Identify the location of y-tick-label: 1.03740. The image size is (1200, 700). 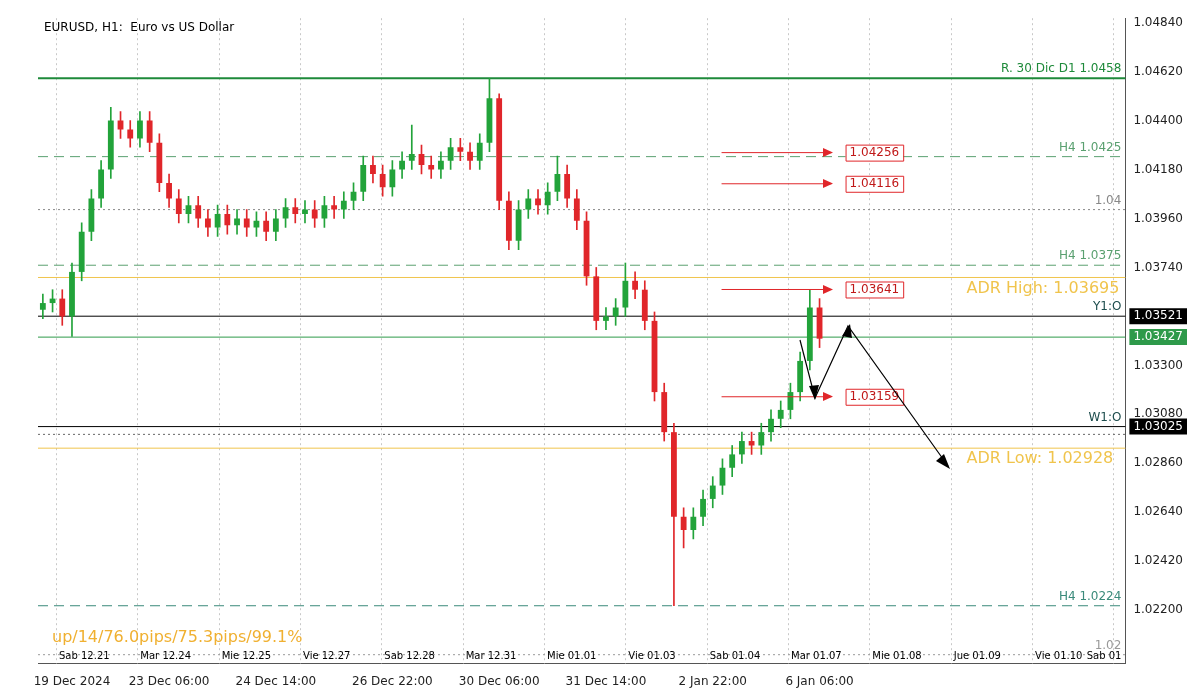
(1158, 266).